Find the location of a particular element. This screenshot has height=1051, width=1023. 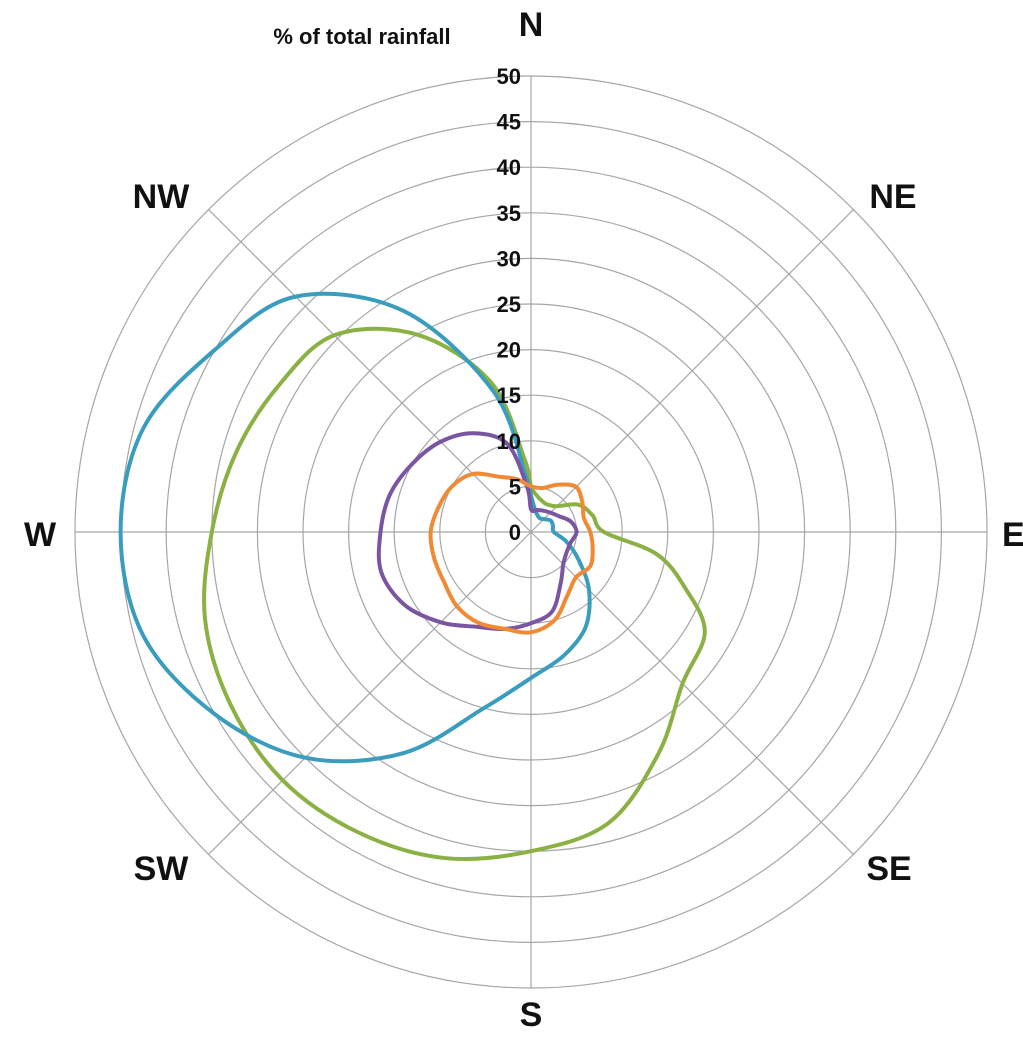

radial-tick-label: 5 is located at coordinates (515, 486).